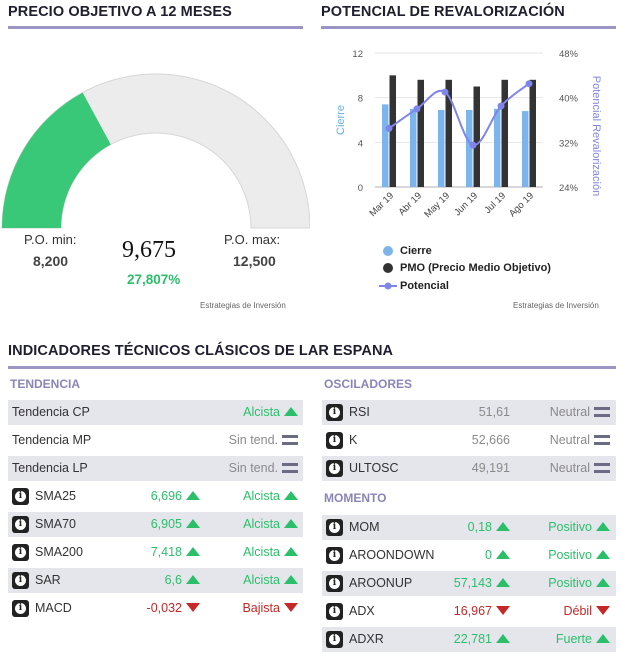  I want to click on indicator-value-text: 57,143, so click(472, 583).